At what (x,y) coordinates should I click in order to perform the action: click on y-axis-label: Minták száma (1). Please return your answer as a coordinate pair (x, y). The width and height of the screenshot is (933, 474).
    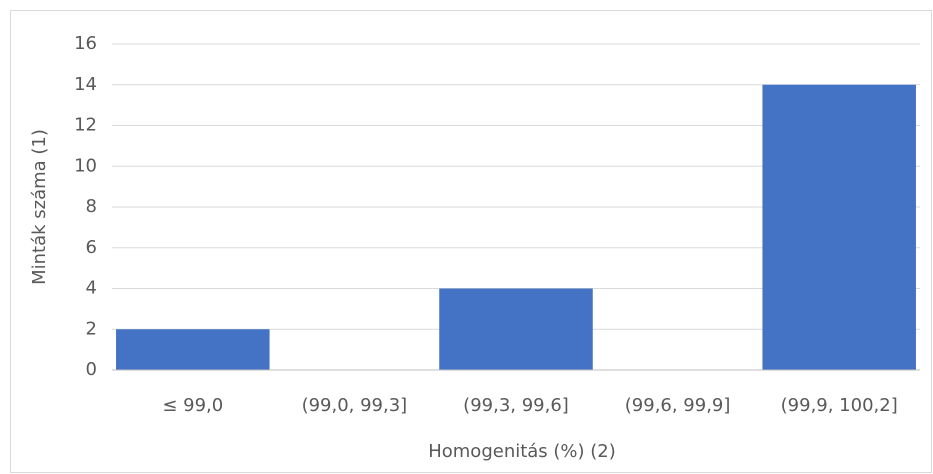
    Looking at the image, I should click on (39, 207).